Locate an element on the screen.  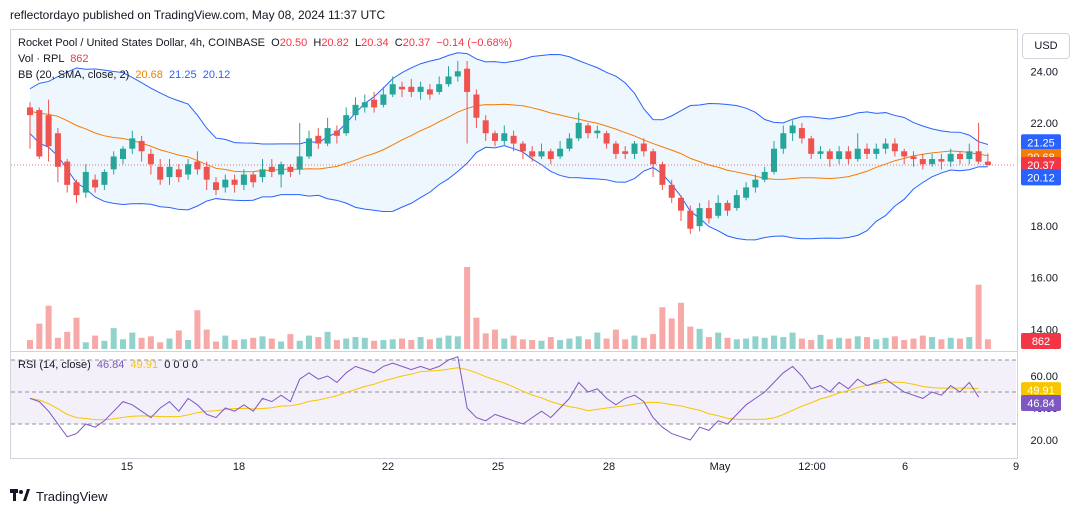
rsi-ma-tag: 49.91 is located at coordinates (1041, 391).